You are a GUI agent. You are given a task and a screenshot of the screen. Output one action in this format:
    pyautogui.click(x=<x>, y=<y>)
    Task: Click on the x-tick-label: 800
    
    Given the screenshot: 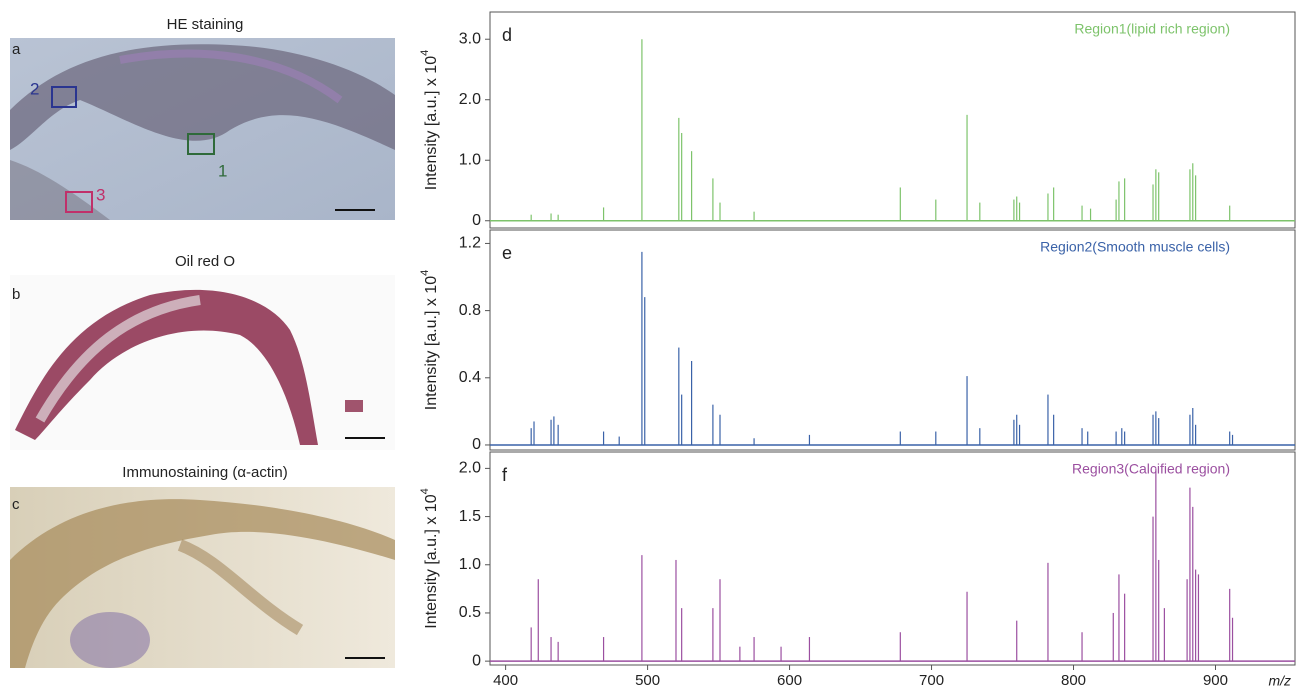 What is the action you would take?
    pyautogui.click(x=1073, y=680)
    